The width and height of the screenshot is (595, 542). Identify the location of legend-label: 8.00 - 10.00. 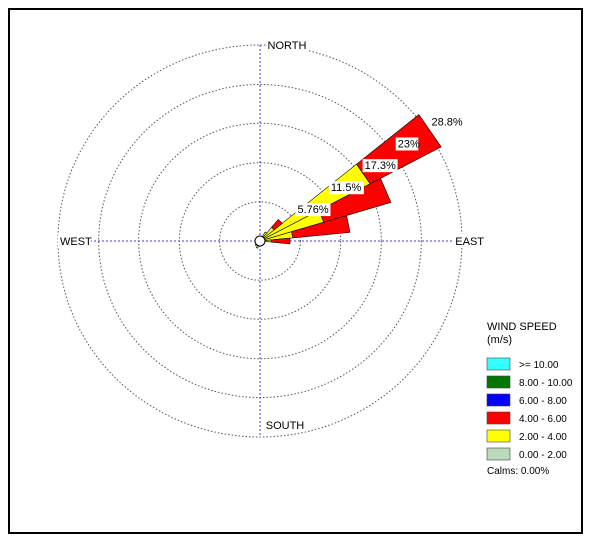
(546, 383).